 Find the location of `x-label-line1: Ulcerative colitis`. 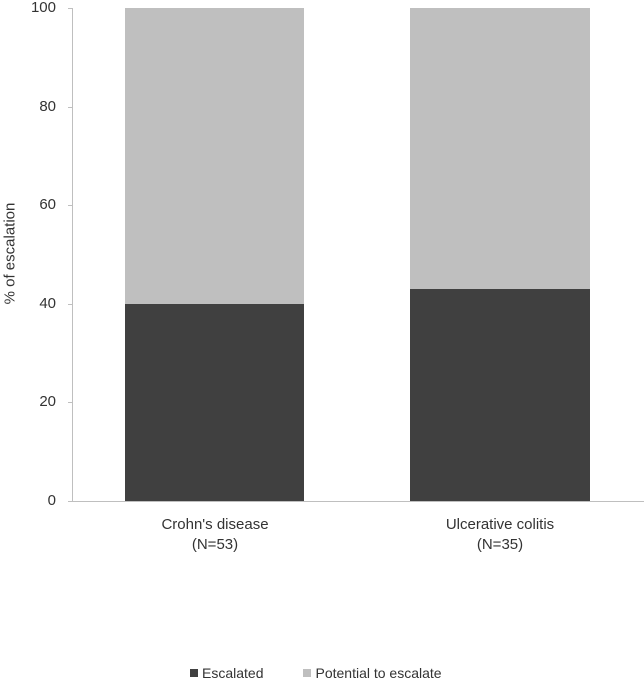

x-label-line1: Ulcerative colitis is located at coordinates (500, 524).